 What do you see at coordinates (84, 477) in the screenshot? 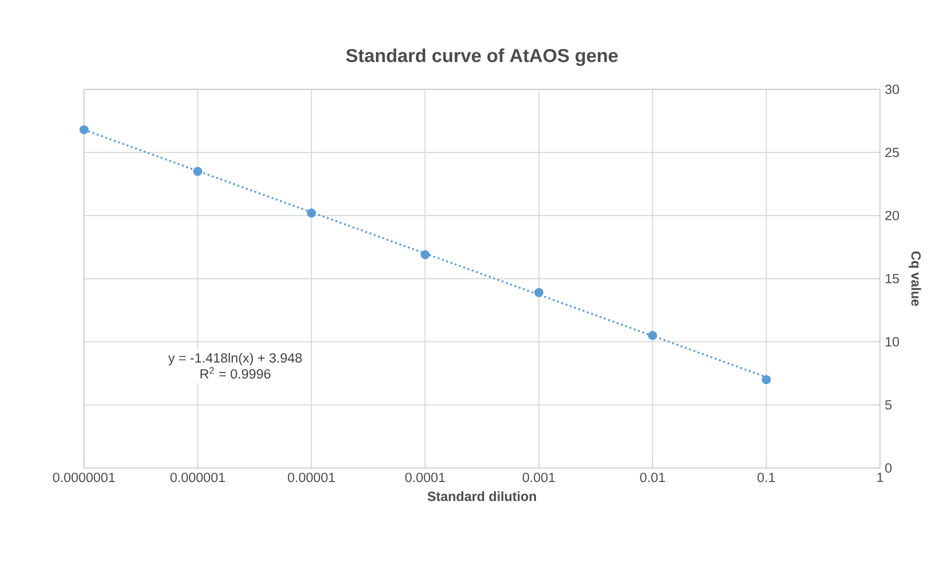
I see `x-tick-label: 0.0000001` at bounding box center [84, 477].